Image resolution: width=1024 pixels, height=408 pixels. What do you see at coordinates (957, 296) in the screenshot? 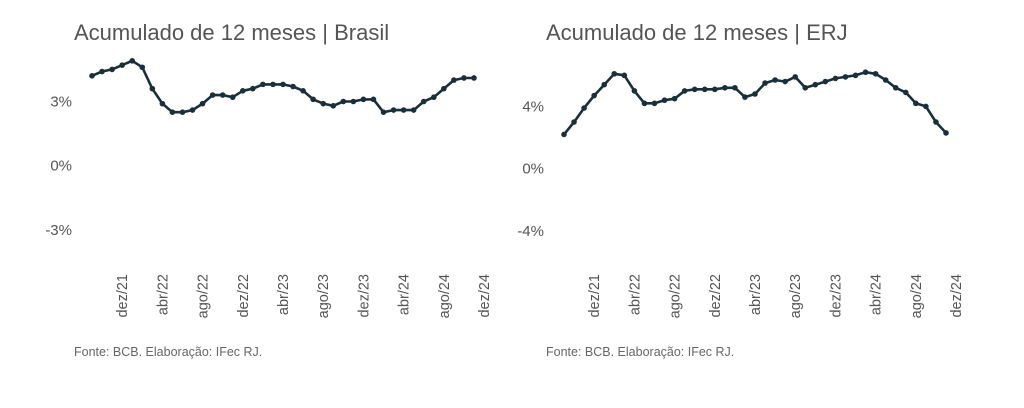
I see `x-tick-label: dez/24` at bounding box center [957, 296].